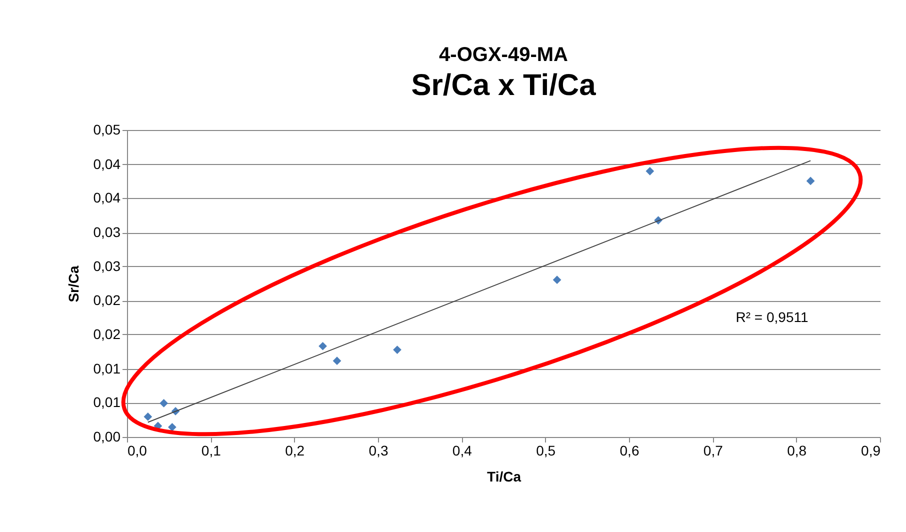  Describe the element at coordinates (713, 450) in the screenshot. I see `x-tick-label: 0,7` at that location.